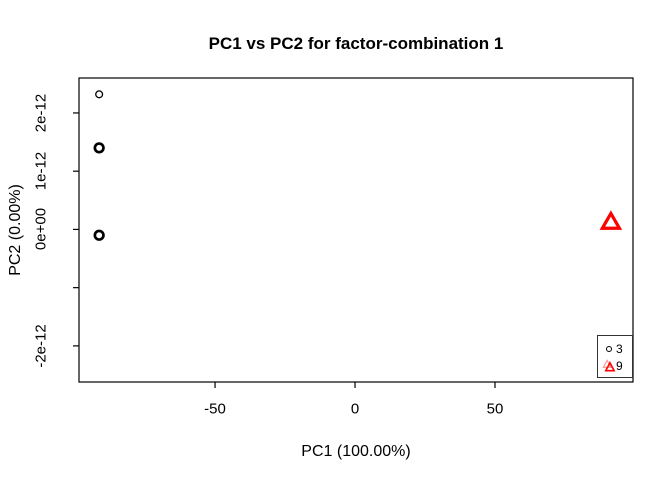  I want to click on y-tick-label: -2e-12, so click(41, 346).